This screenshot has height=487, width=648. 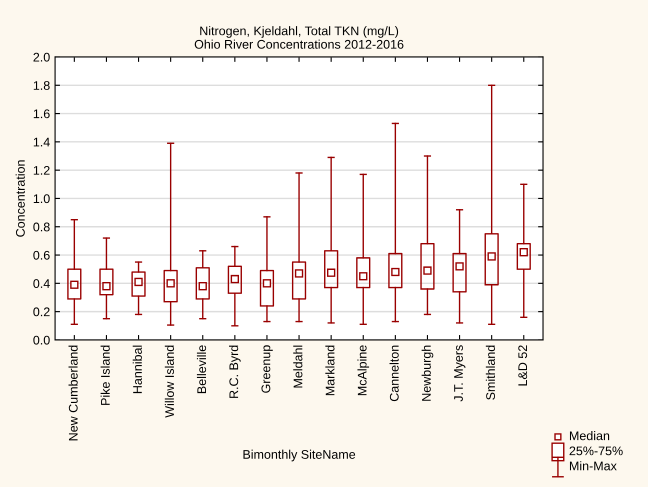 I want to click on y-tick-label: 1.6, so click(x=42, y=113).